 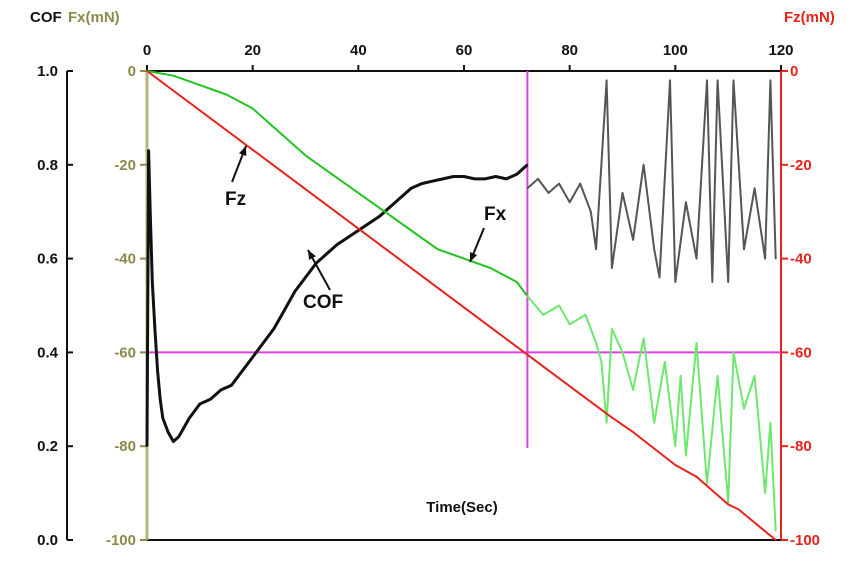 What do you see at coordinates (94, 17) in the screenshot?
I see `fx-axis-title: Fx(mN)` at bounding box center [94, 17].